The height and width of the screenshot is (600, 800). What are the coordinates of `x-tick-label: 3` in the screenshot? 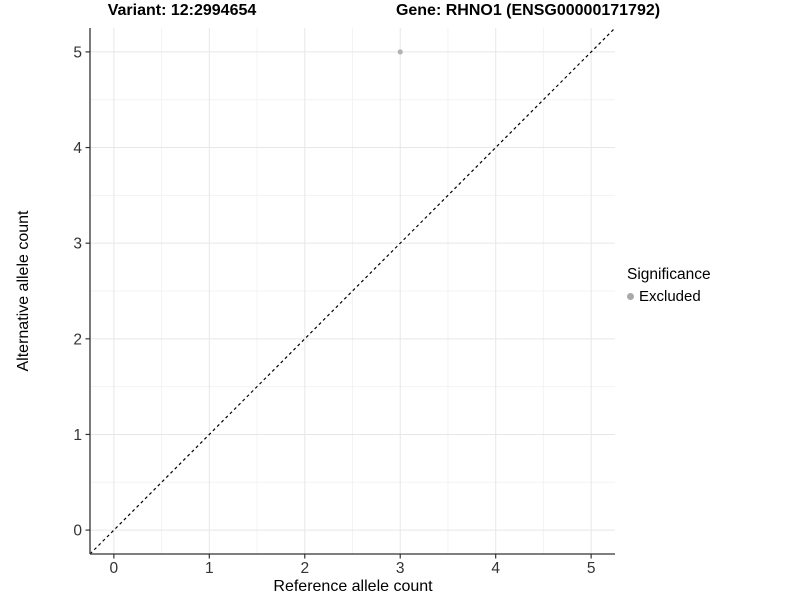 It's located at (400, 568).